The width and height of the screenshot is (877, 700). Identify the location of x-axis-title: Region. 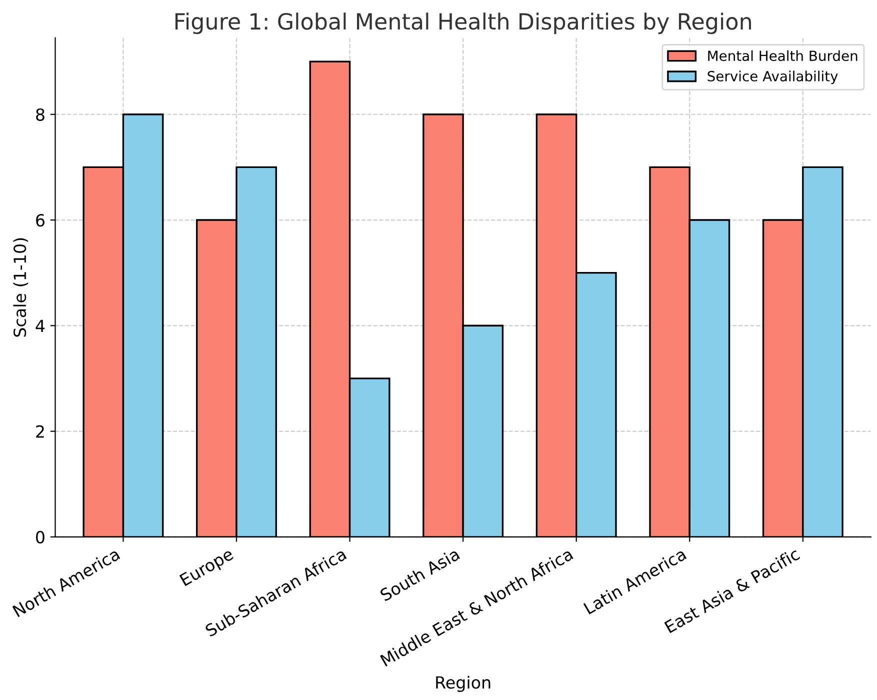
(463, 684).